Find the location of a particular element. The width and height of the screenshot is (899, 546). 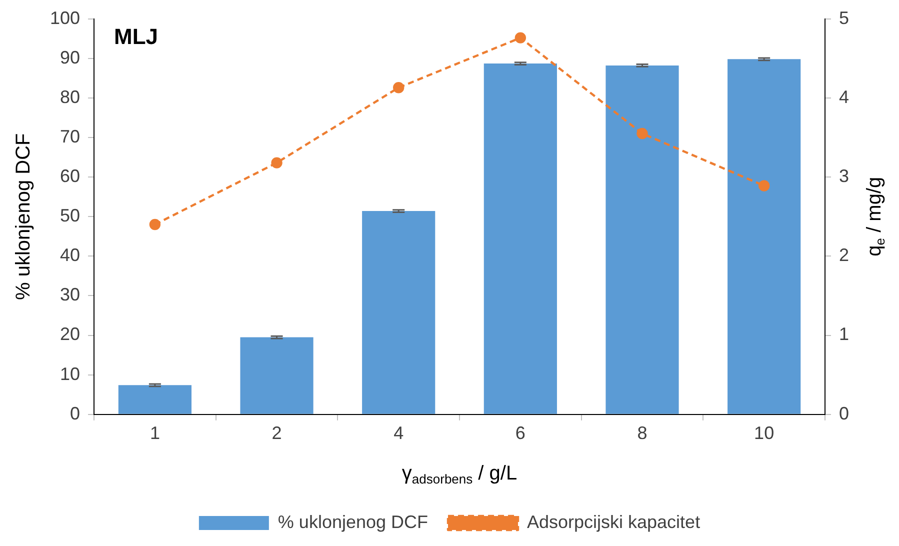

y-tick-label: 80 is located at coordinates (70, 96).